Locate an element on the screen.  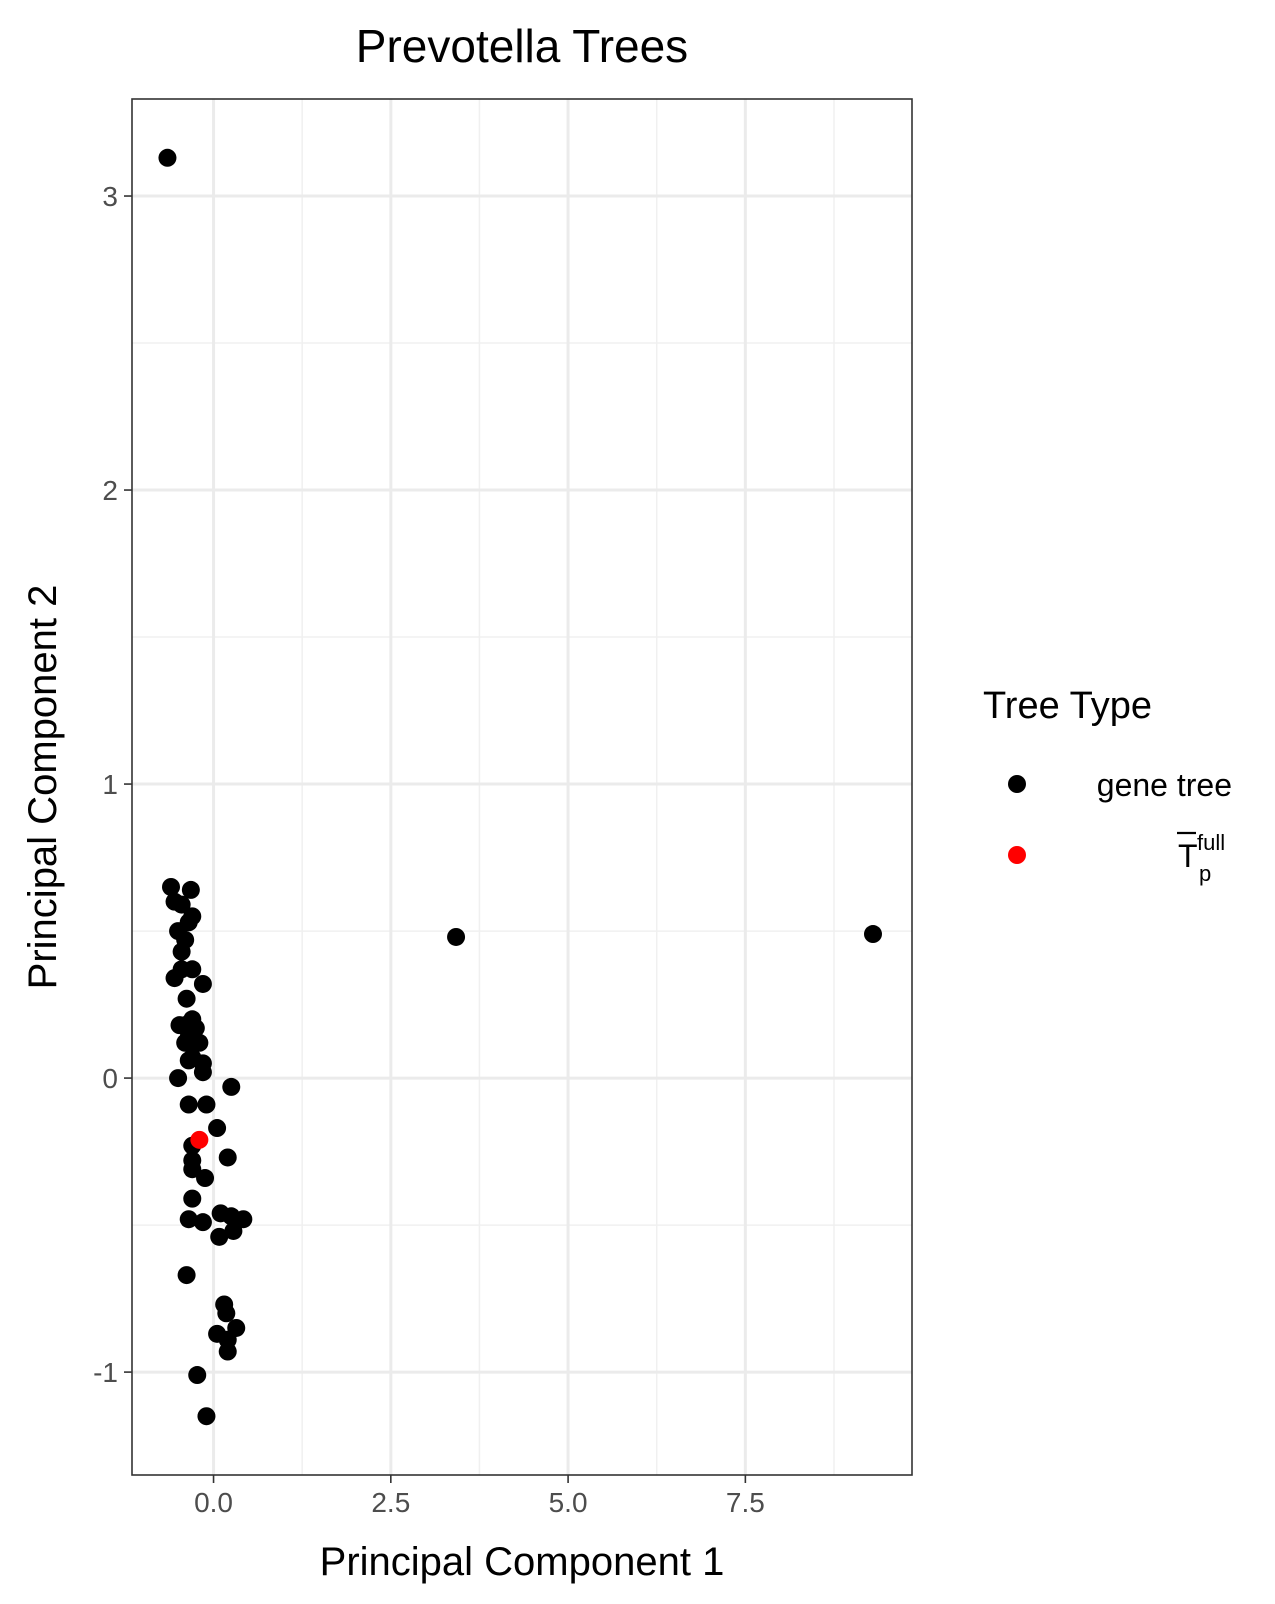
y-axis: -1 0 1 2 3 is located at coordinates (112, 784).